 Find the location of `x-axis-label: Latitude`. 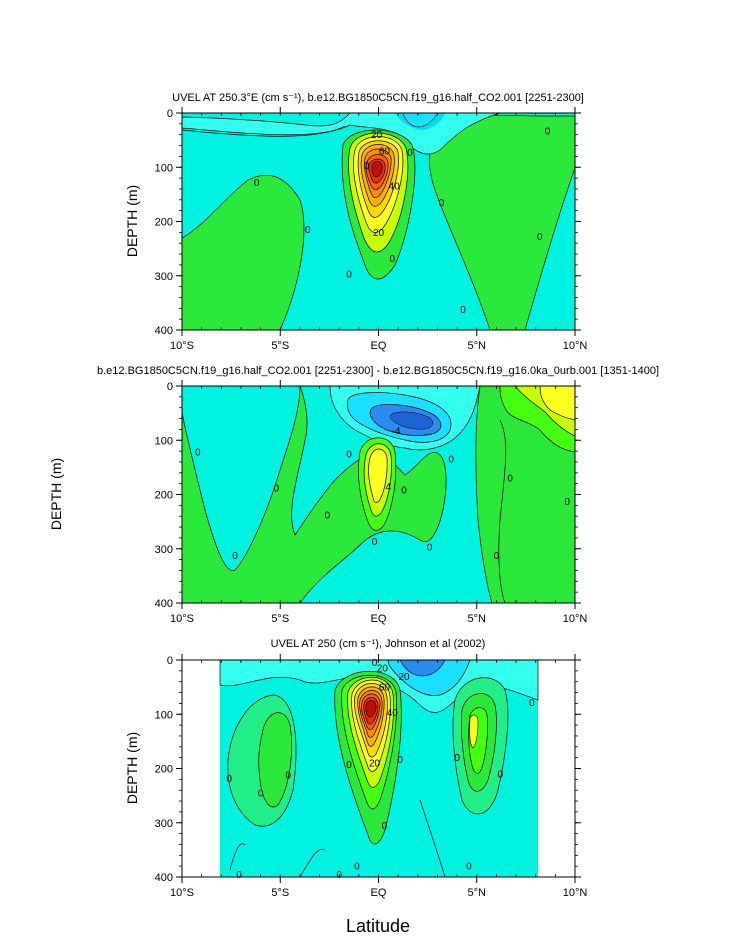

x-axis-label: Latitude is located at coordinates (378, 926).